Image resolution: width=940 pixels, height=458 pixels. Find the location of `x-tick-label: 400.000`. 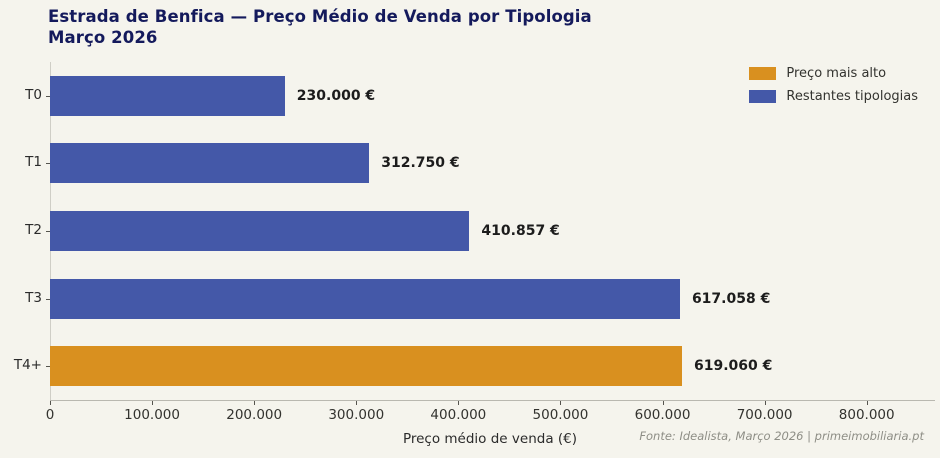

x-tick-label: 400.000 is located at coordinates (458, 415).